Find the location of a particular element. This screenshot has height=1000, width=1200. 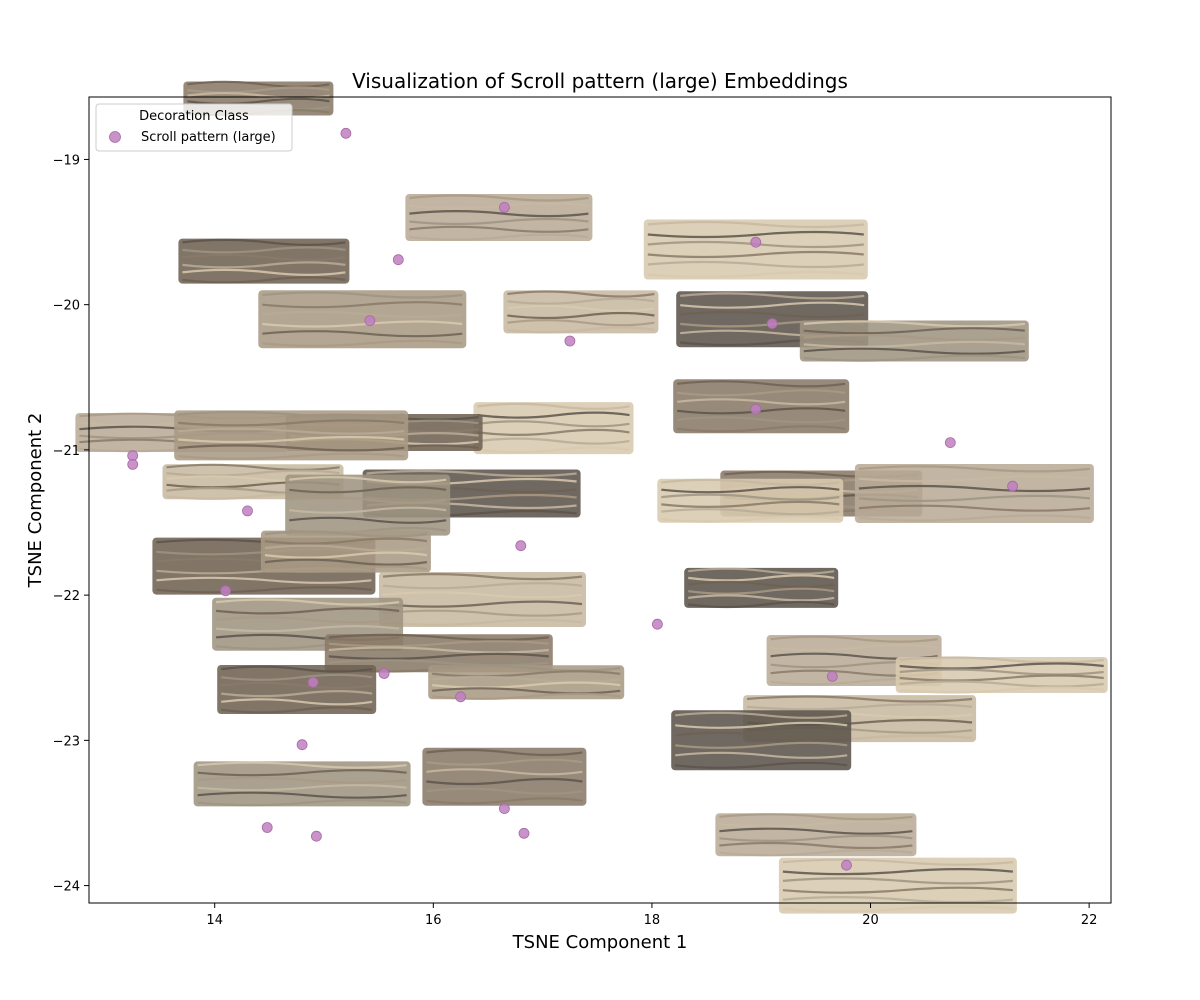

y-tick-label: −20 is located at coordinates (66, 306).